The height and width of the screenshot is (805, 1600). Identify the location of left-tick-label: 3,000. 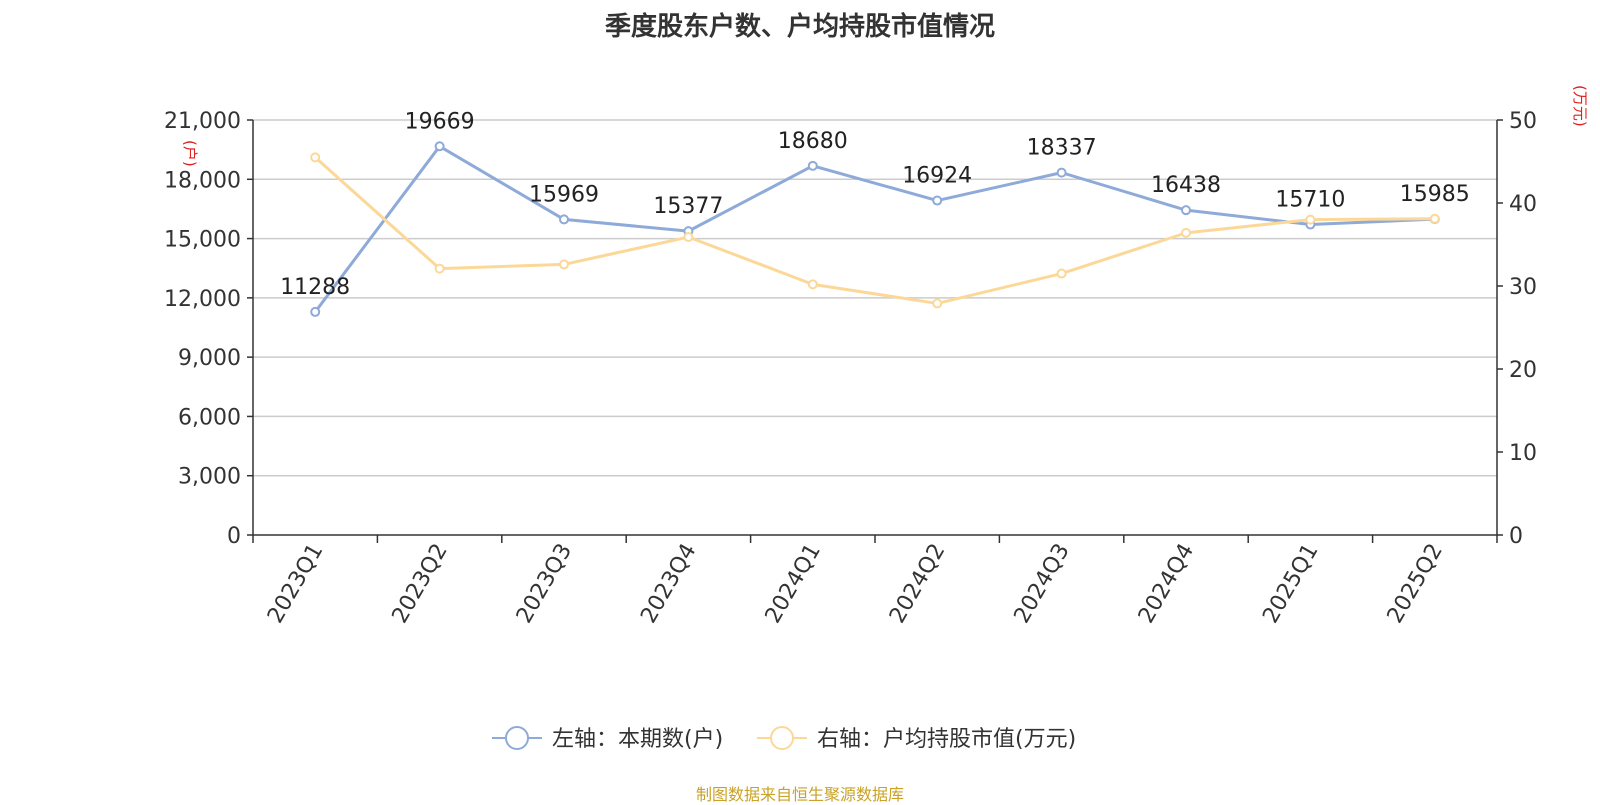
(209, 477).